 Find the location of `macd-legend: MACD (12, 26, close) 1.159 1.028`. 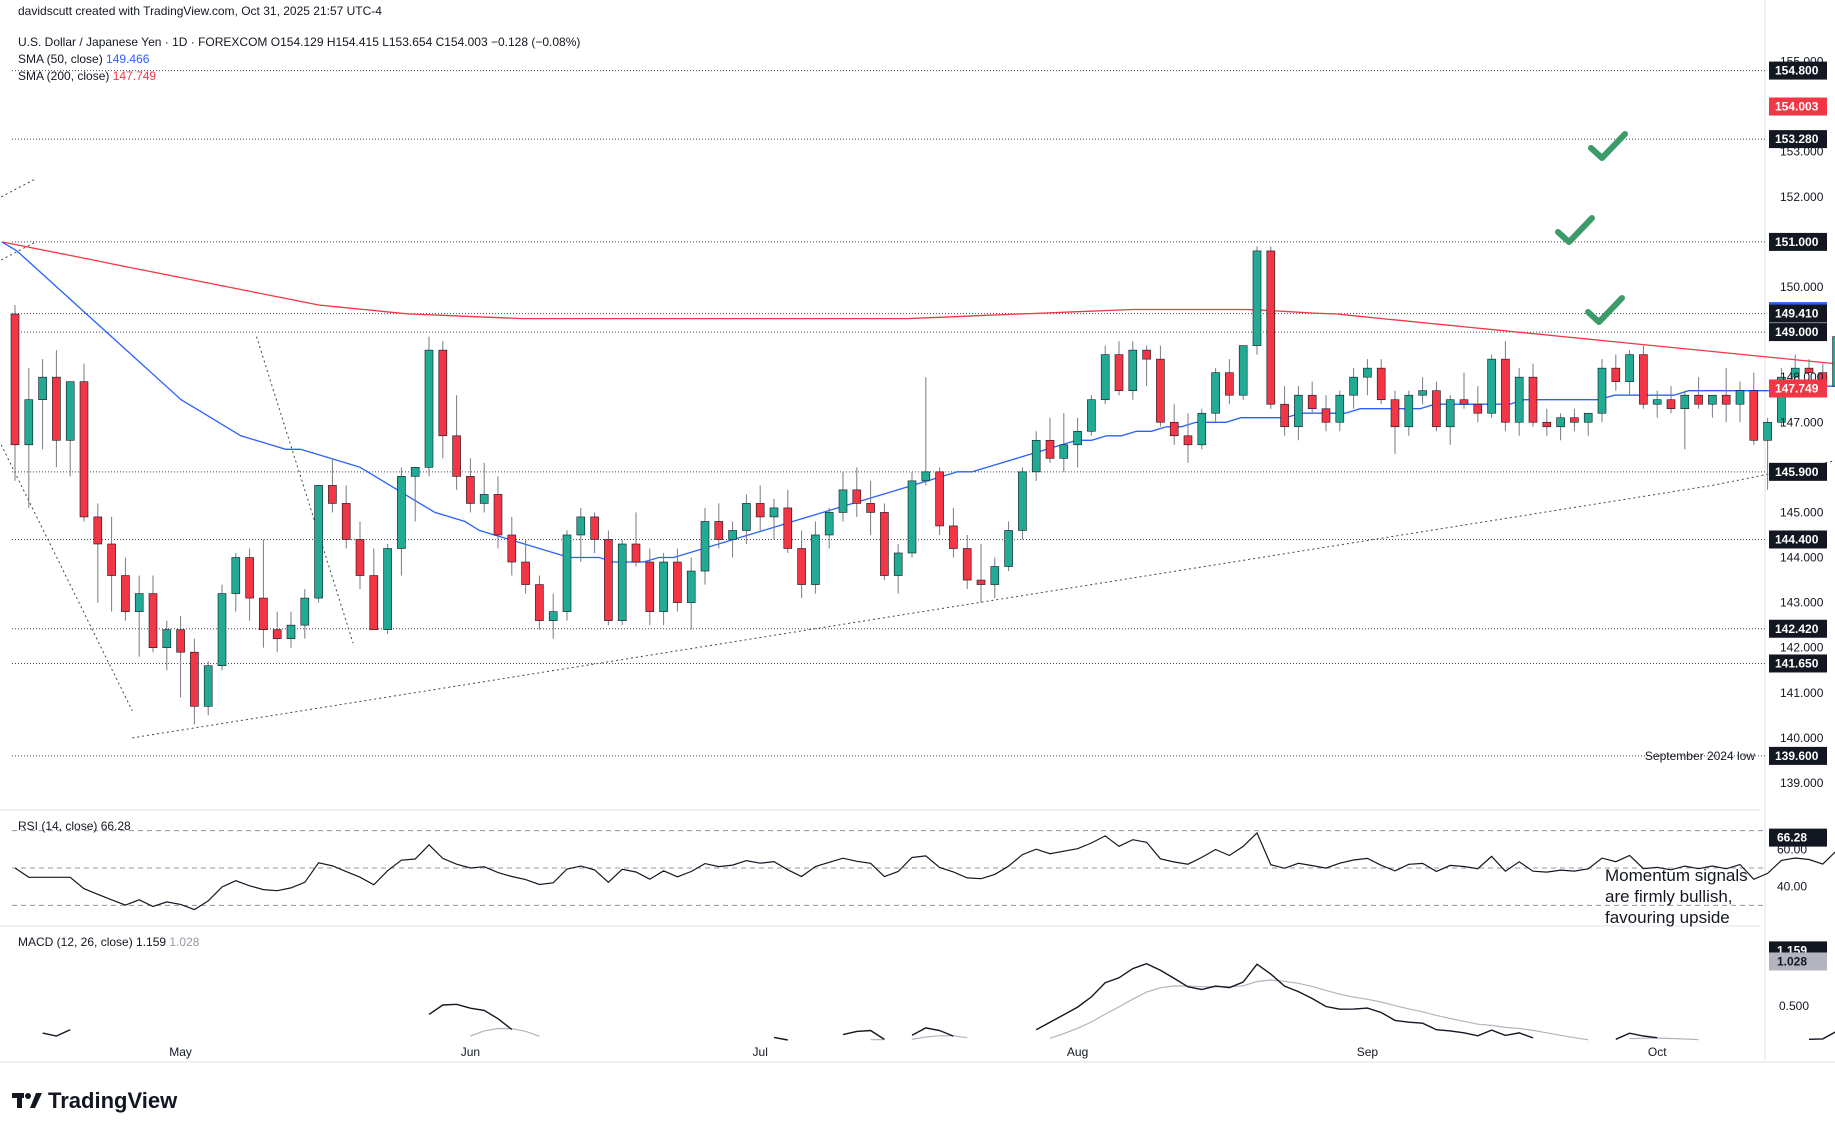

macd-legend: MACD (12, 26, close) 1.159 1.028 is located at coordinates (108, 942).